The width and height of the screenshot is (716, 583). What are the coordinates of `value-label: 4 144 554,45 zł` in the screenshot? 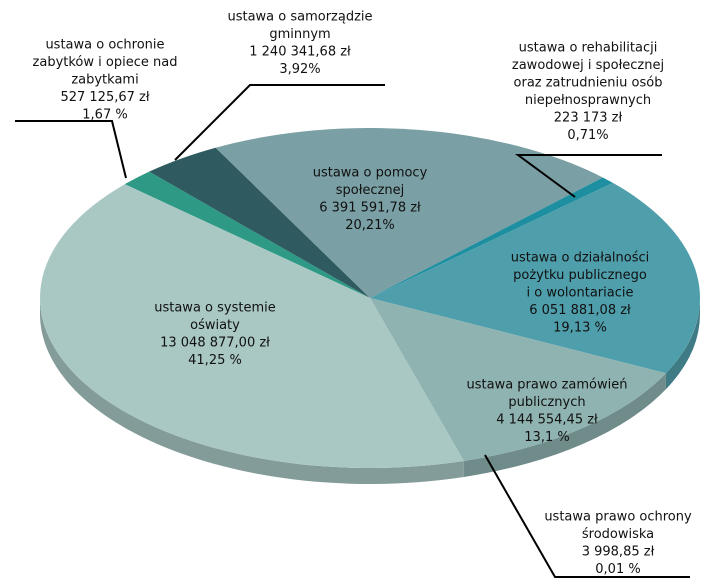 It's located at (547, 420).